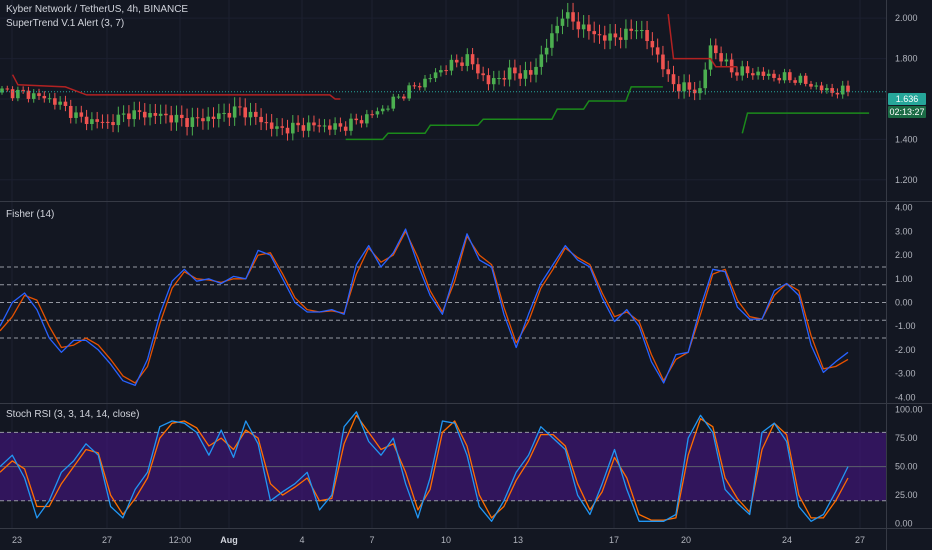 The image size is (932, 550). Describe the element at coordinates (73, 414) in the screenshot. I see `indicator-legend-stoch-rsi: Stoch RSI (3, 3, 14, 14, close)` at that location.